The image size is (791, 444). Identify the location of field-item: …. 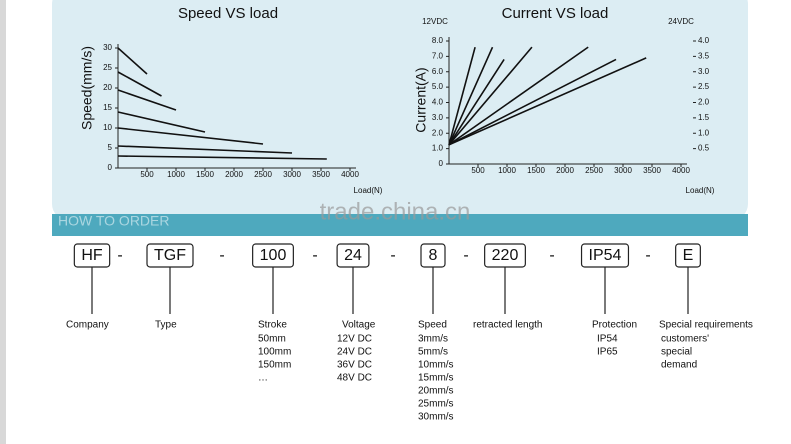
(263, 378).